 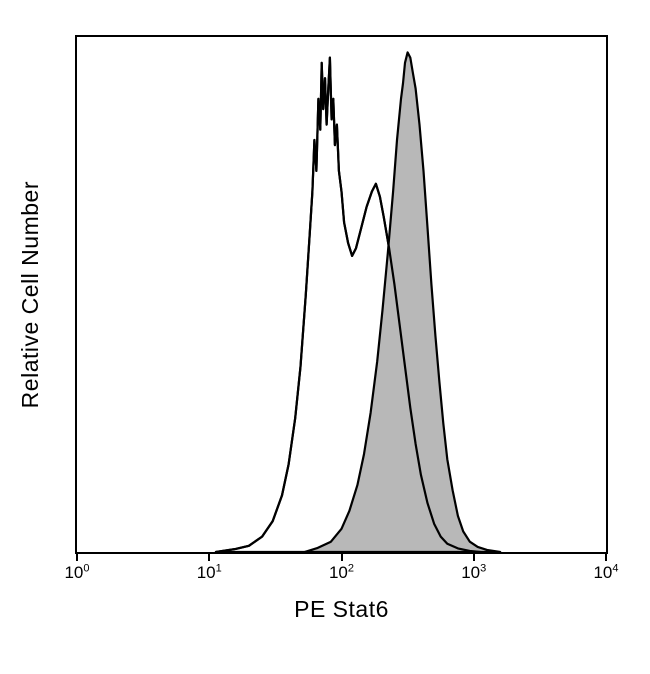 I want to click on x-tick-label: 10³, so click(x=474, y=572).